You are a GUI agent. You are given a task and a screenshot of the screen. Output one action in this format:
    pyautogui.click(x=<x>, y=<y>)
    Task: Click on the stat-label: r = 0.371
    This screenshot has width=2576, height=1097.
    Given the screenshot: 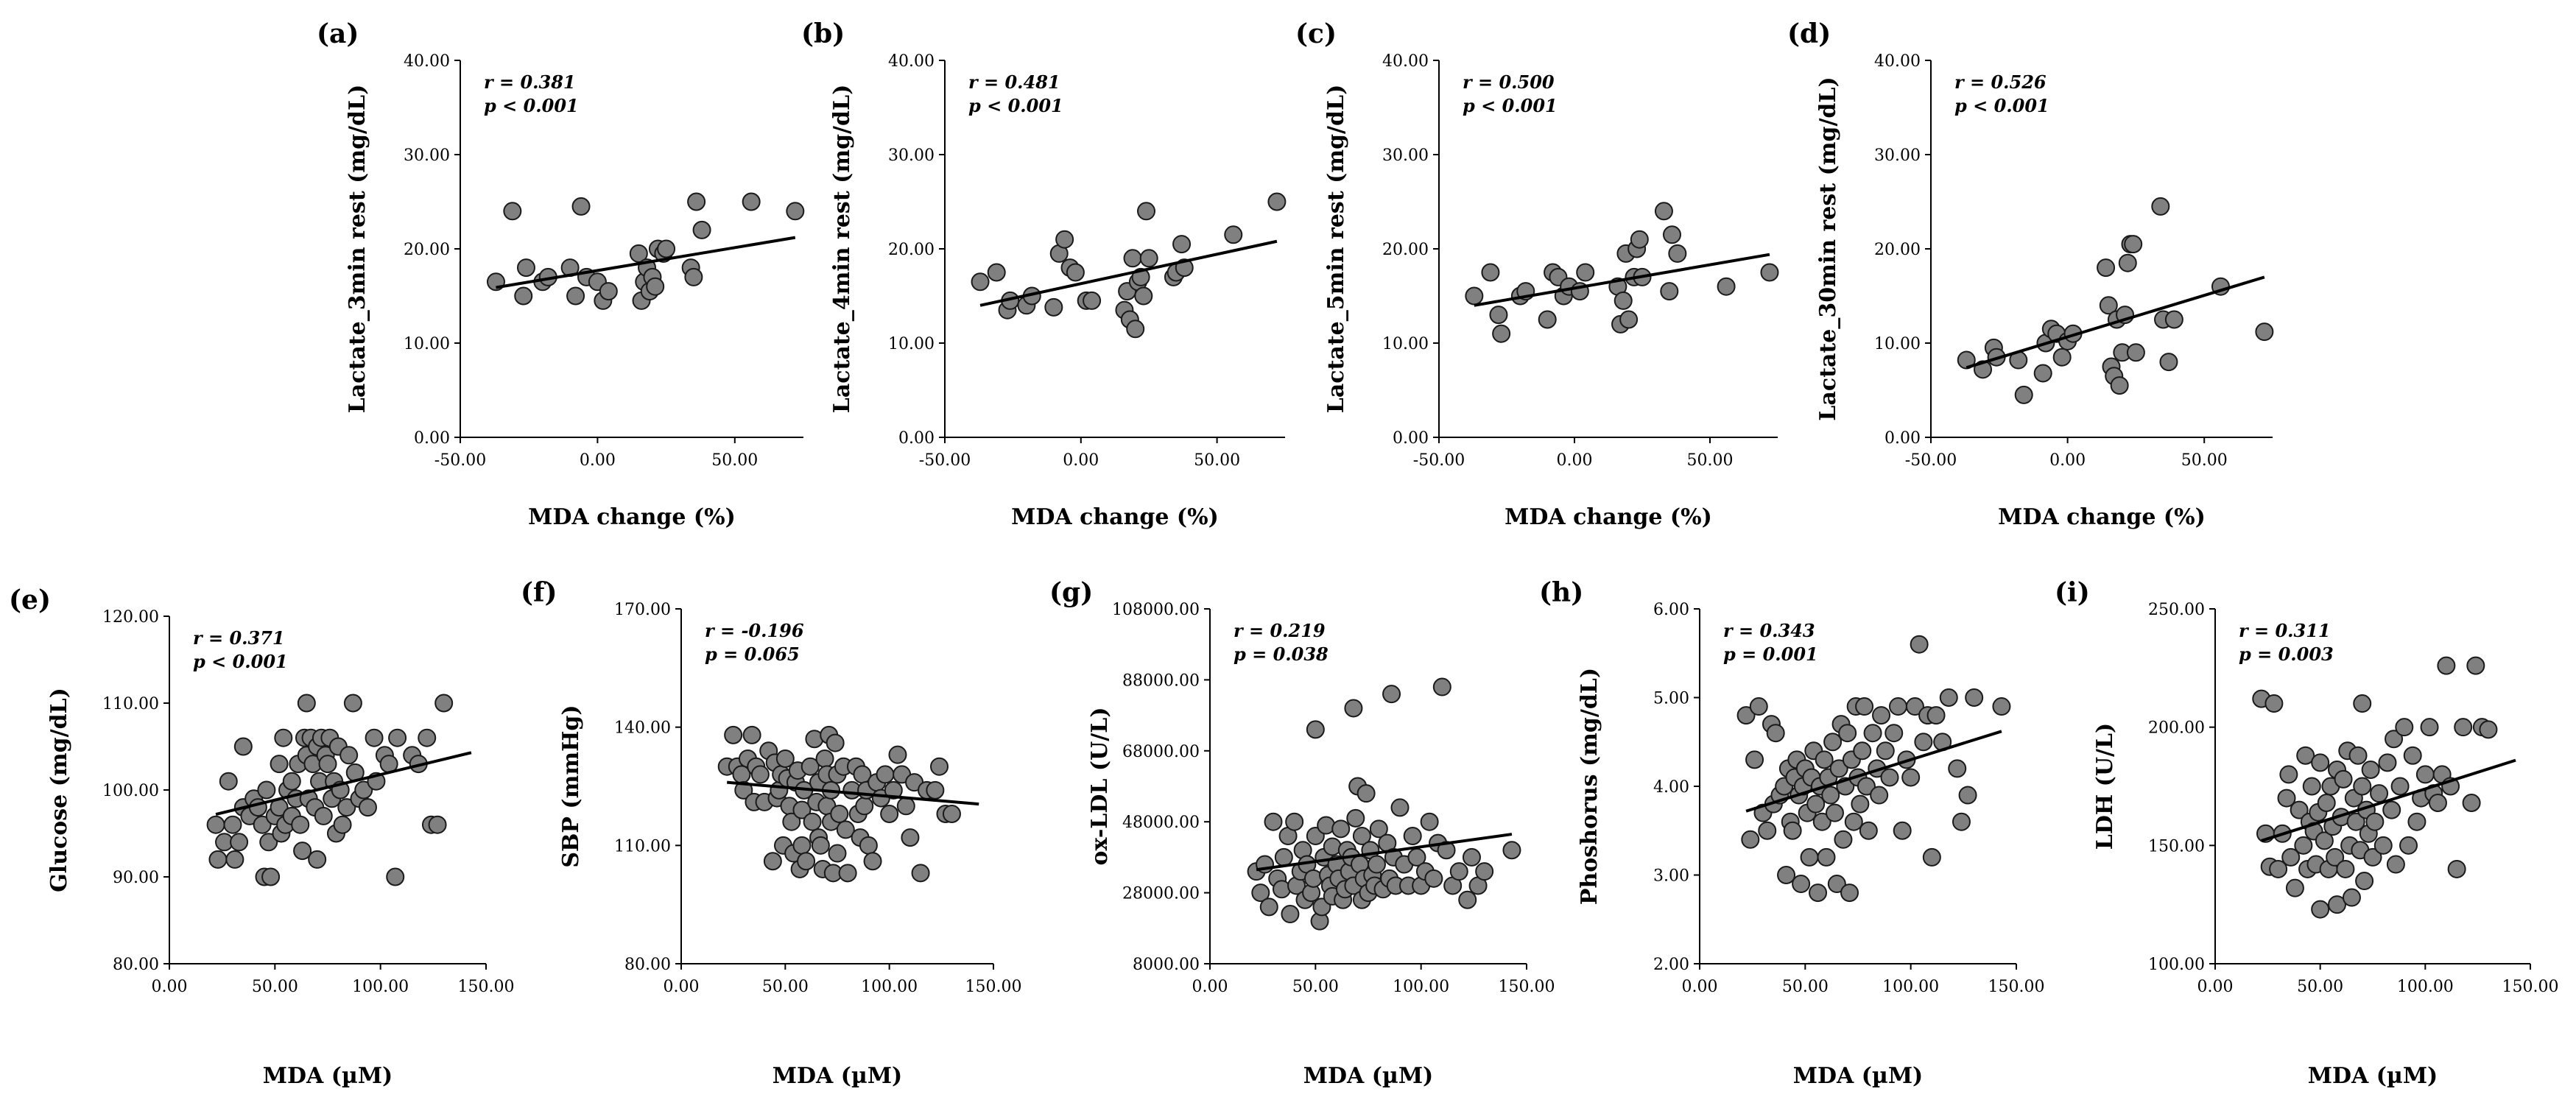 What is the action you would take?
    pyautogui.click(x=239, y=638)
    